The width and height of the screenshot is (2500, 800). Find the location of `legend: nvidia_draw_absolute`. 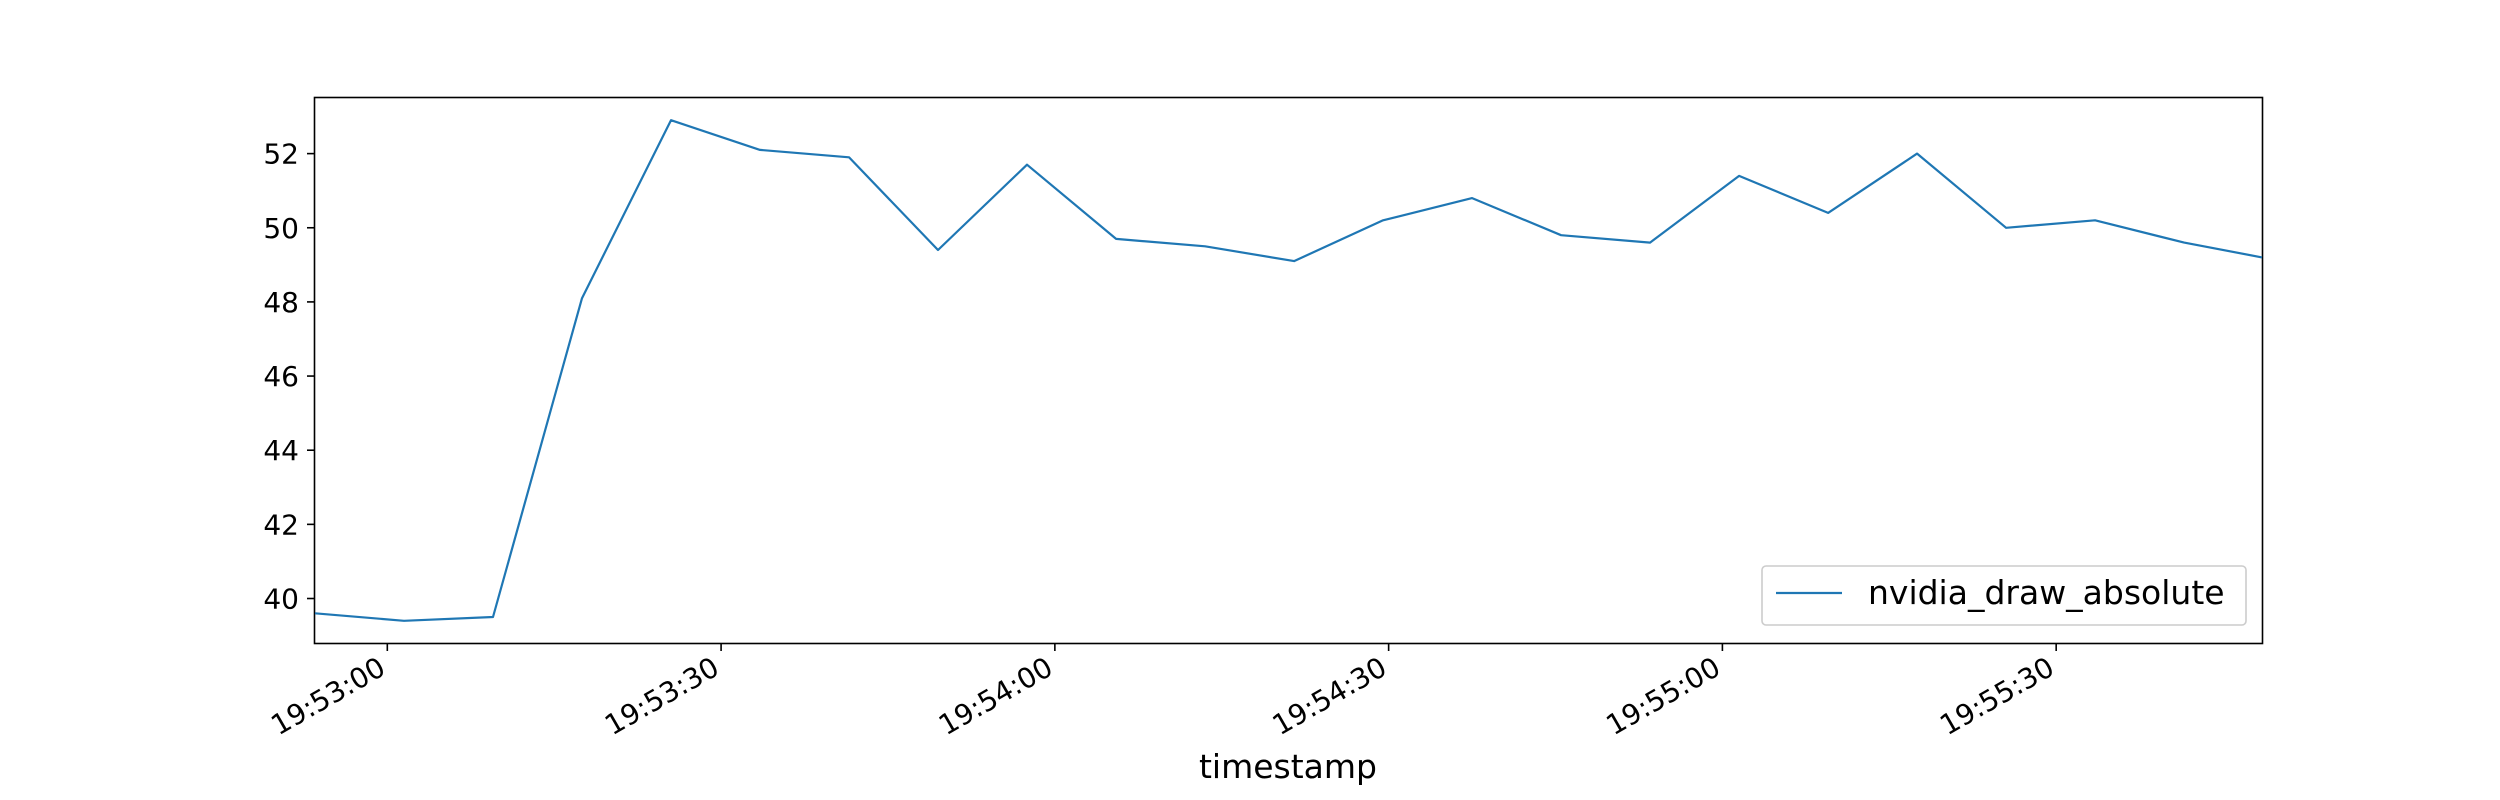

legend: nvidia_draw_absolute is located at coordinates (2004, 595).